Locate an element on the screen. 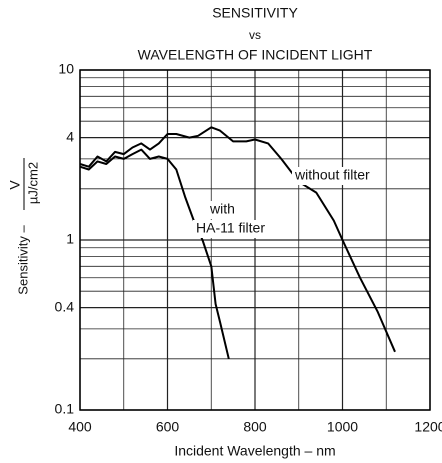 This screenshot has width=442, height=463. y-tick-label: 0.1 is located at coordinates (65, 409).